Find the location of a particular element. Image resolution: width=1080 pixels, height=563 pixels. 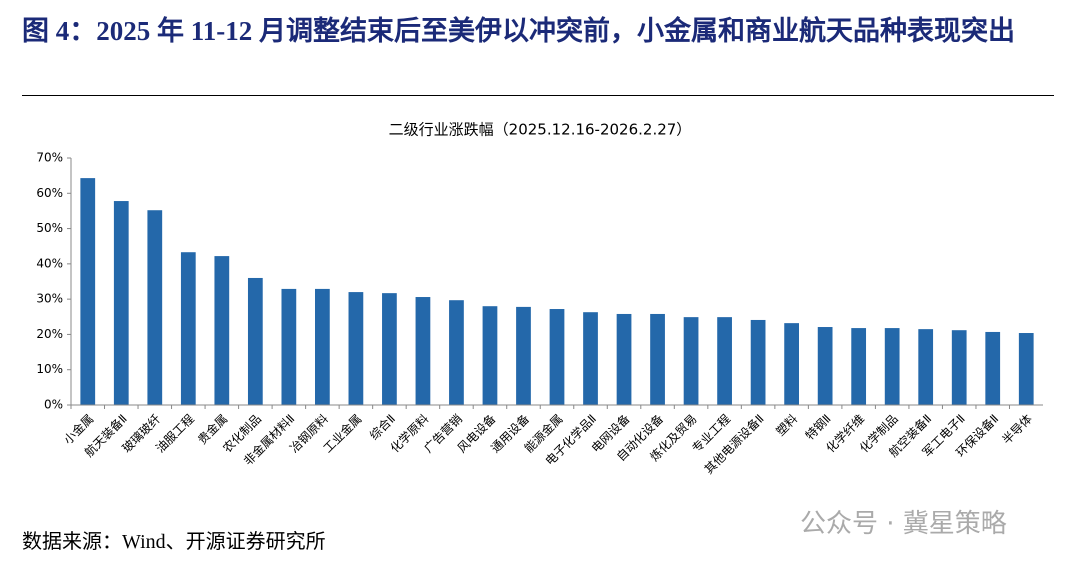

y-tick-label: 70% is located at coordinates (49, 158).